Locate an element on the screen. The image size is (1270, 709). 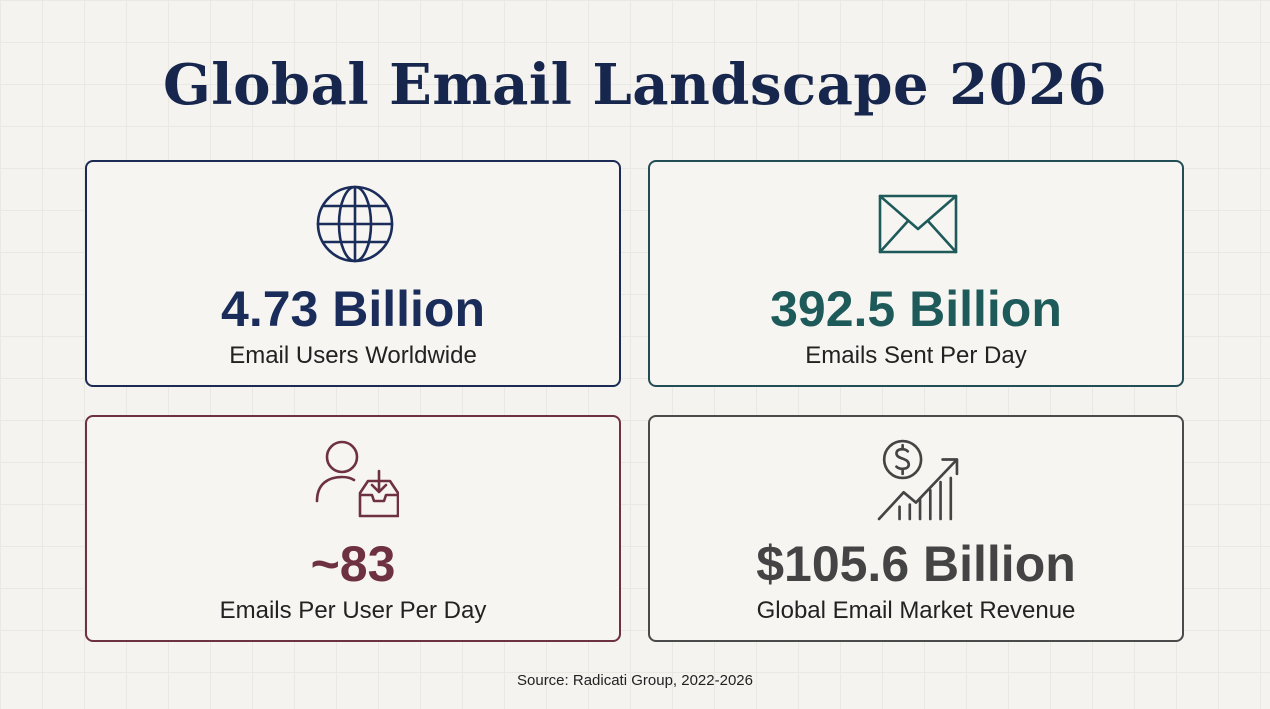
title: Global Email Landscape 2026 is located at coordinates (634, 85).